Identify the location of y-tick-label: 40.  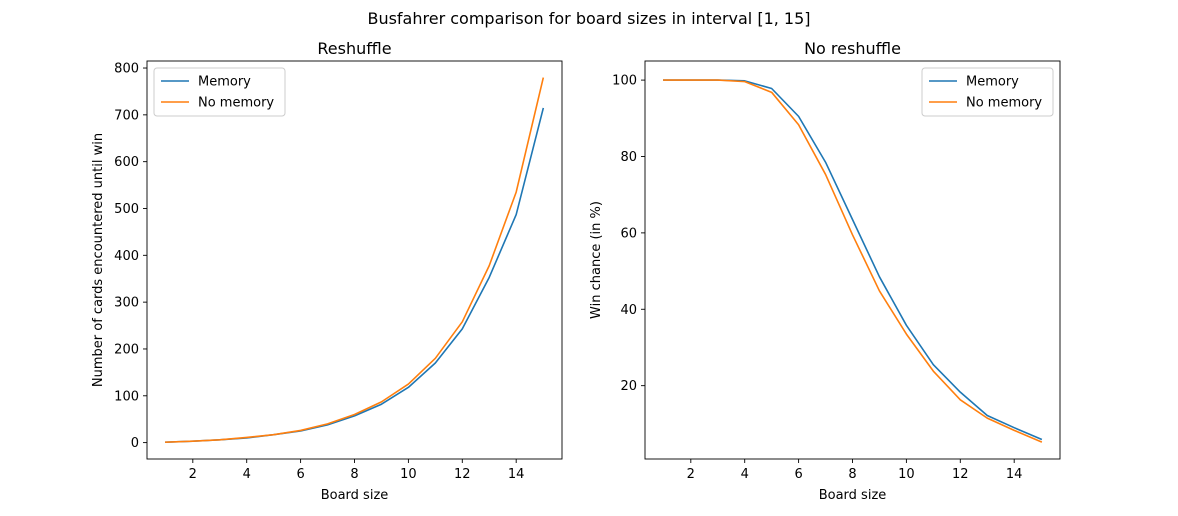
(628, 310).